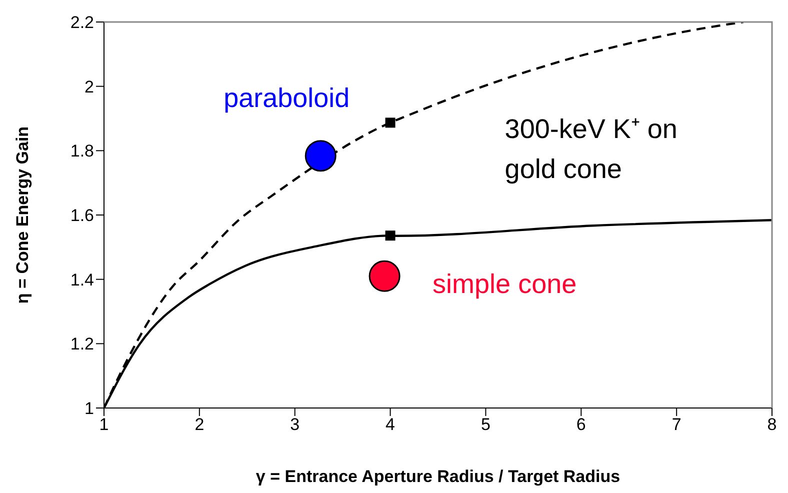 This screenshot has height=493, width=788. Describe the element at coordinates (82, 344) in the screenshot. I see `y-tick-label: 1.2` at that location.